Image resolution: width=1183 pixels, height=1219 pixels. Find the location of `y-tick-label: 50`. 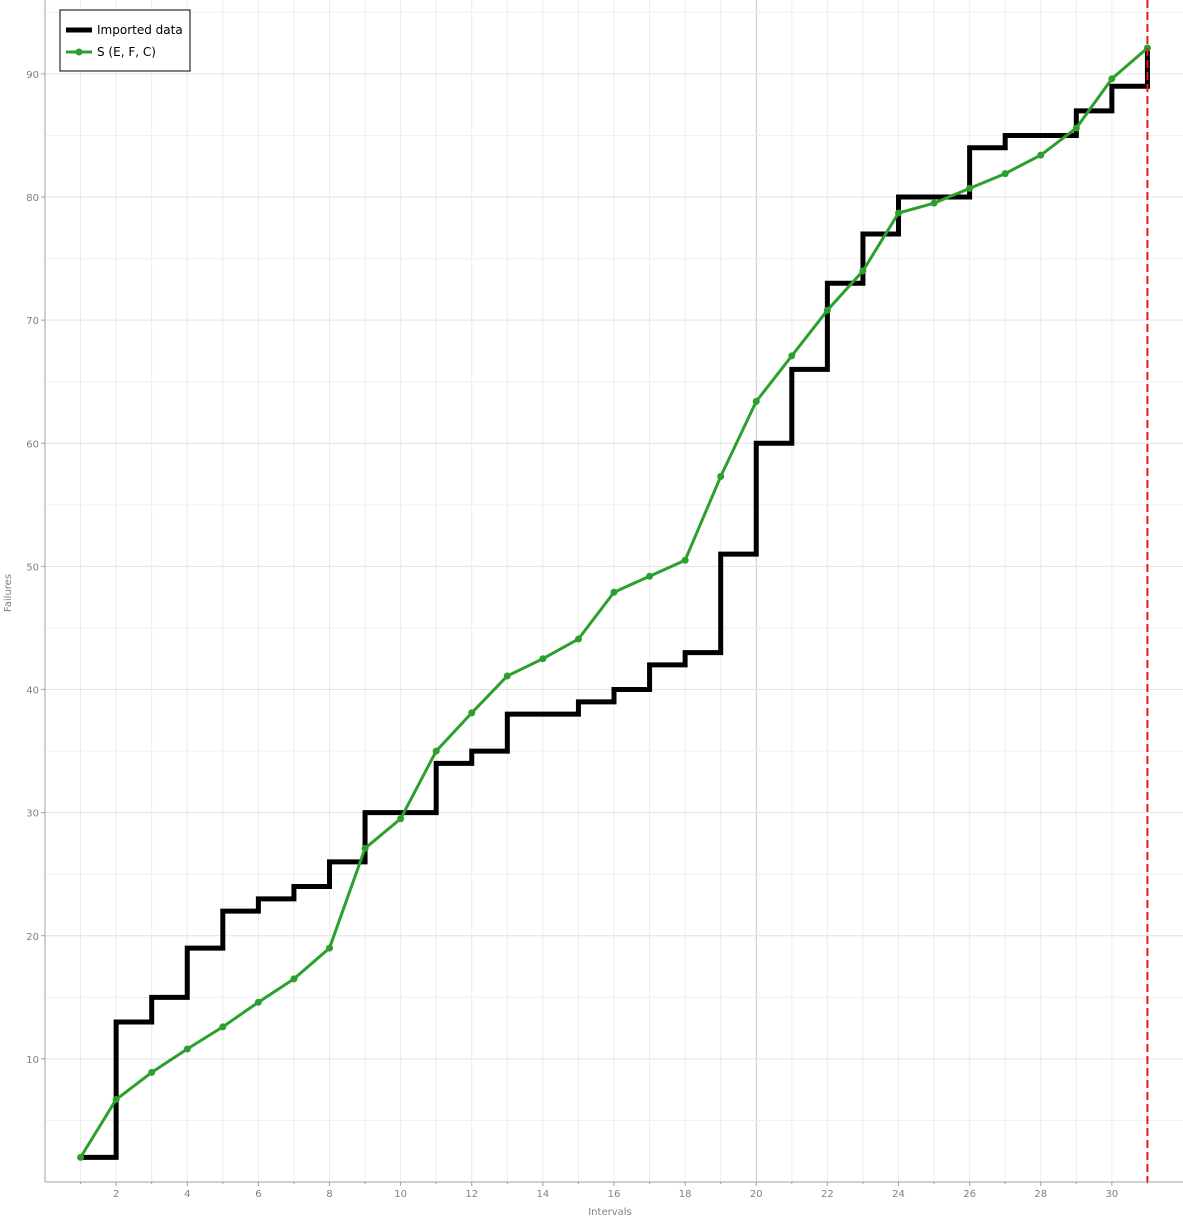

y-tick-label: 50 is located at coordinates (32, 567).